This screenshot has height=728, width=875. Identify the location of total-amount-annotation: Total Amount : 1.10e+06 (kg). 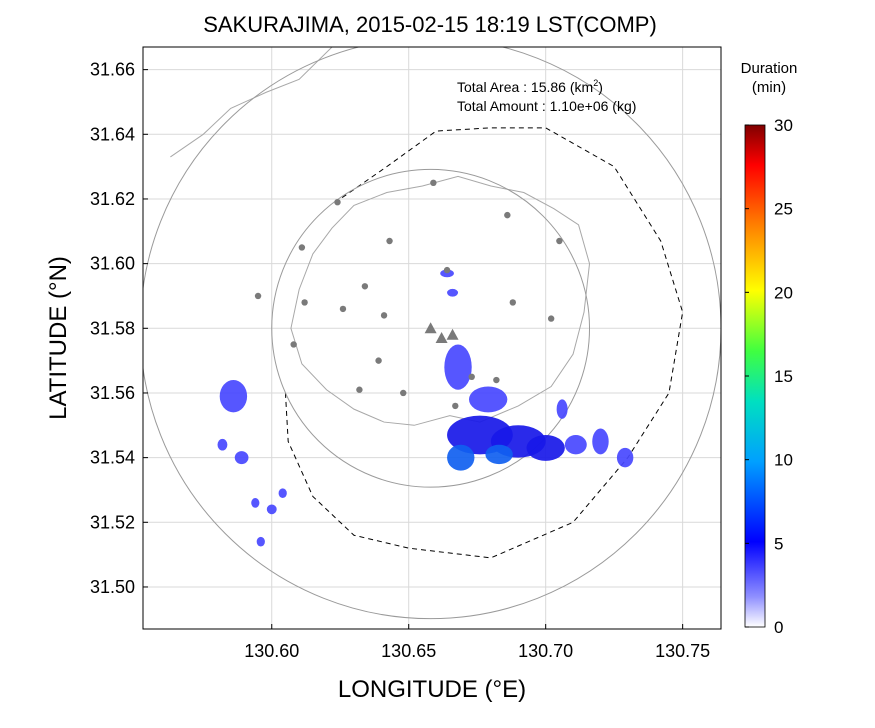
(546, 106).